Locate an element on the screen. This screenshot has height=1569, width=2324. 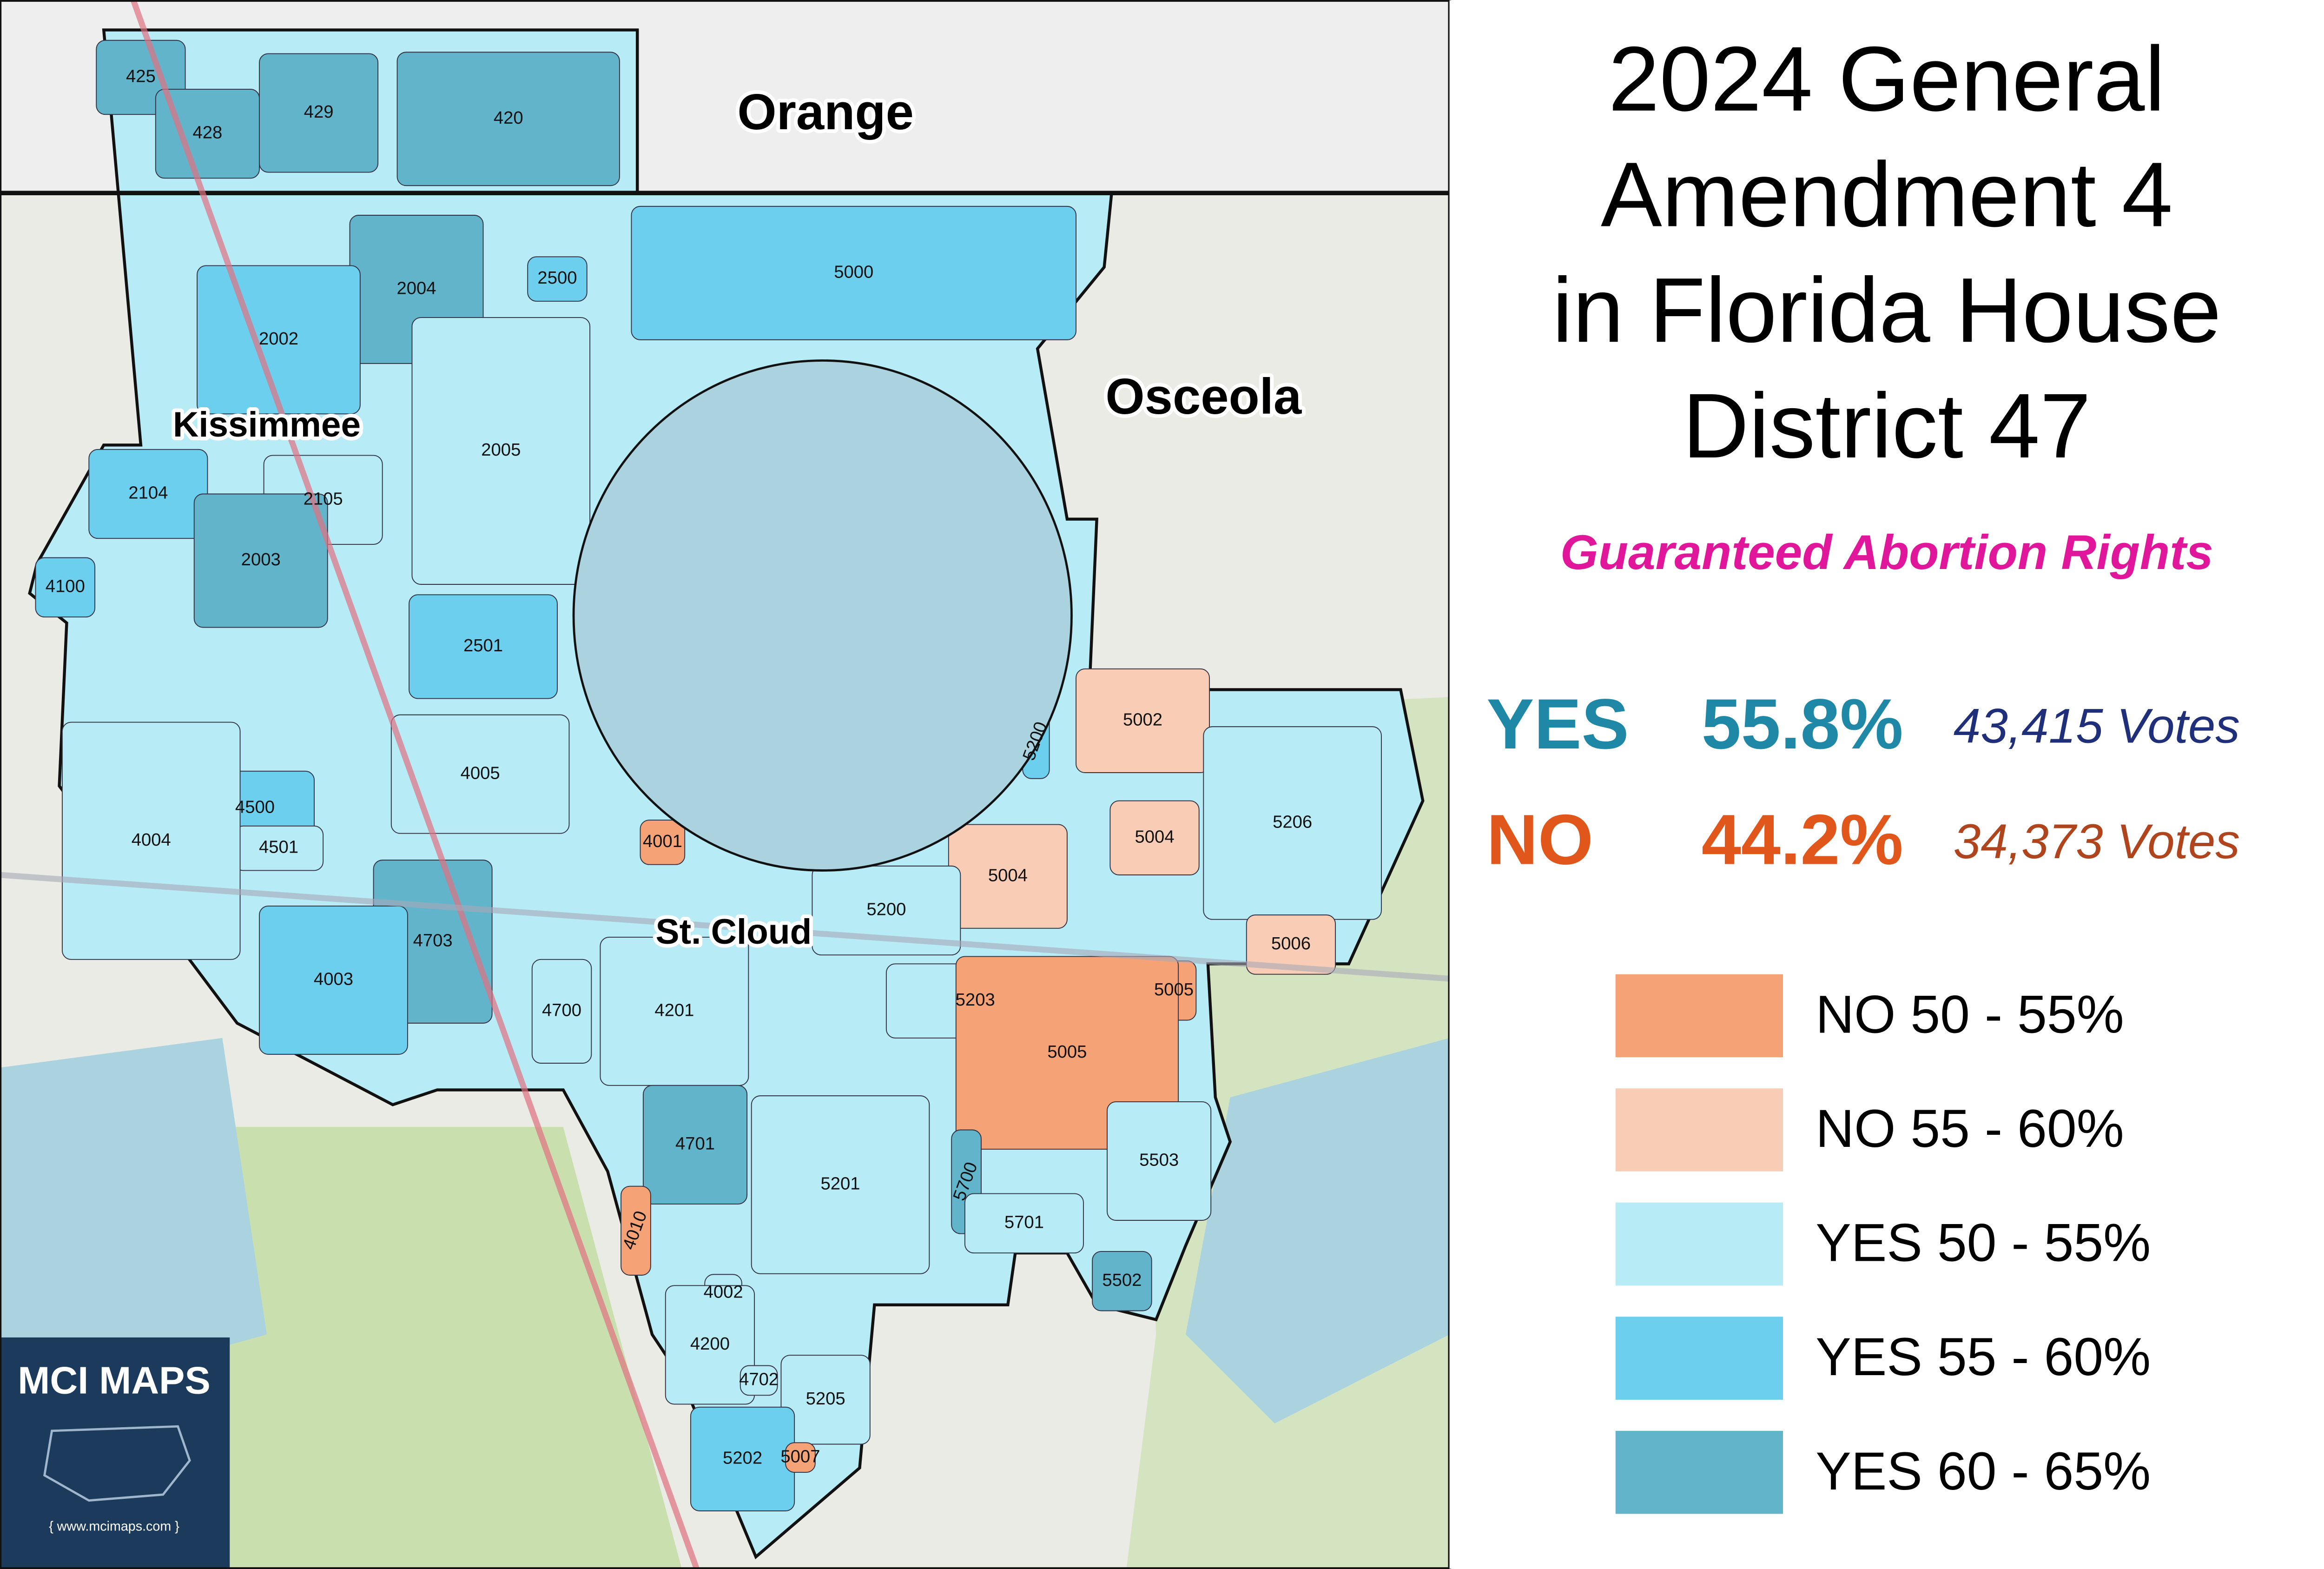
result-votes: 43,415 Votes is located at coordinates (2097, 726).